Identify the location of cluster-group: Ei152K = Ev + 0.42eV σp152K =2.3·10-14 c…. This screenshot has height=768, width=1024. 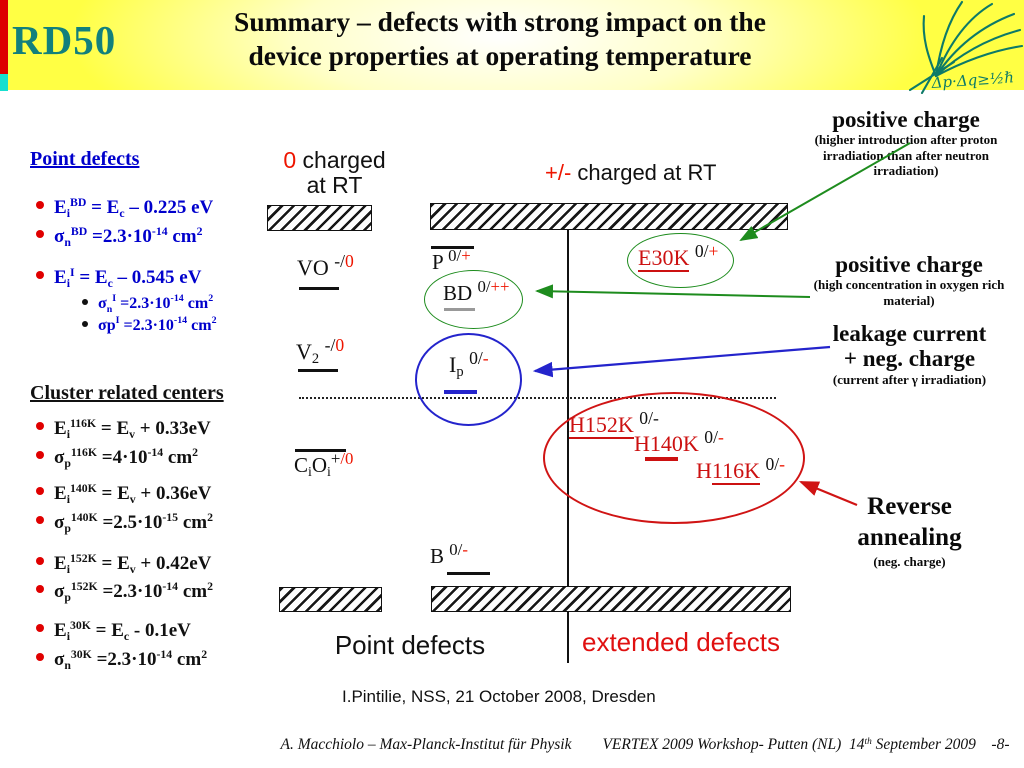
(167, 578).